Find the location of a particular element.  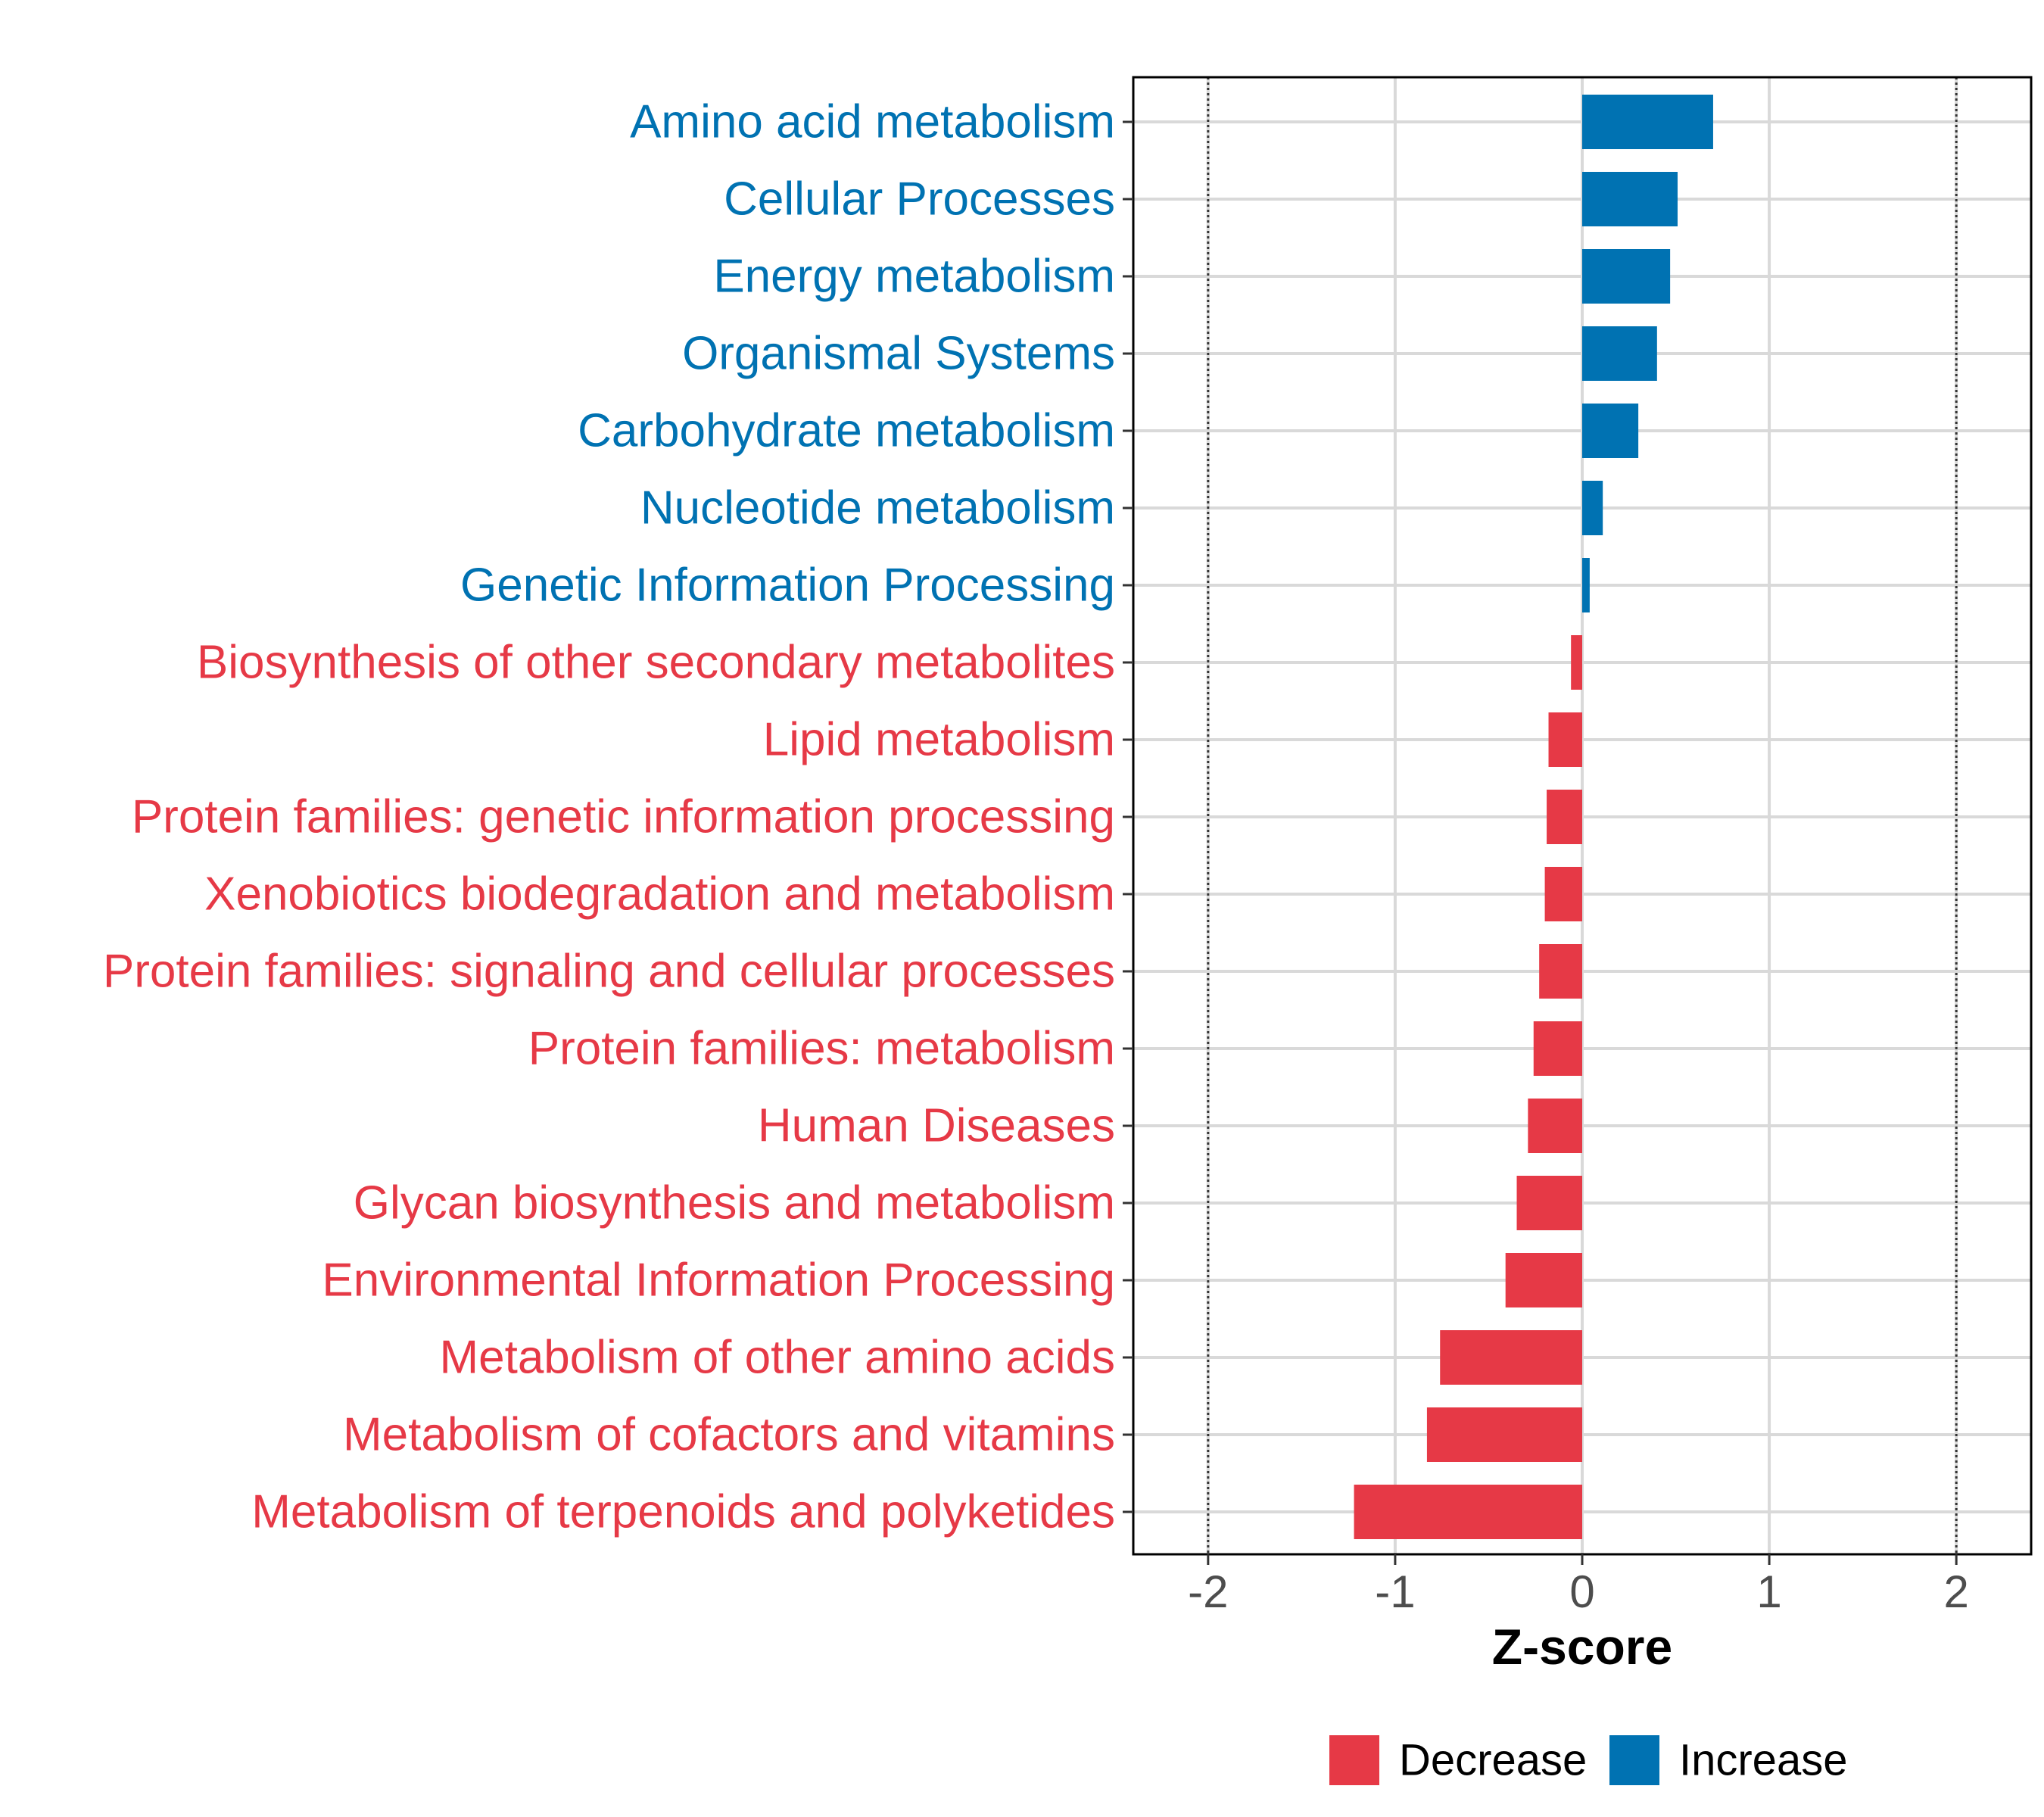

category-label-15: Environmental Information Processing is located at coordinates (718, 1280).